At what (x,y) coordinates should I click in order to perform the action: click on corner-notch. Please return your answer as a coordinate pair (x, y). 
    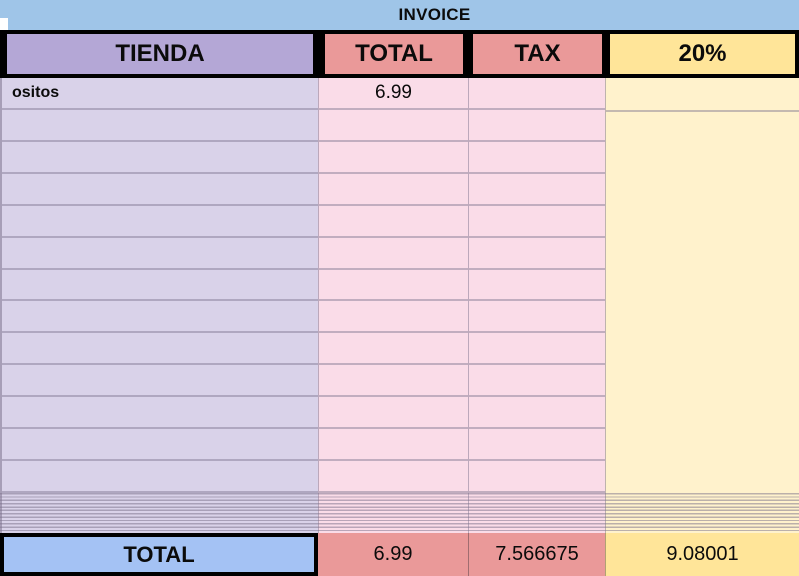
    Looking at the image, I should click on (4, 24).